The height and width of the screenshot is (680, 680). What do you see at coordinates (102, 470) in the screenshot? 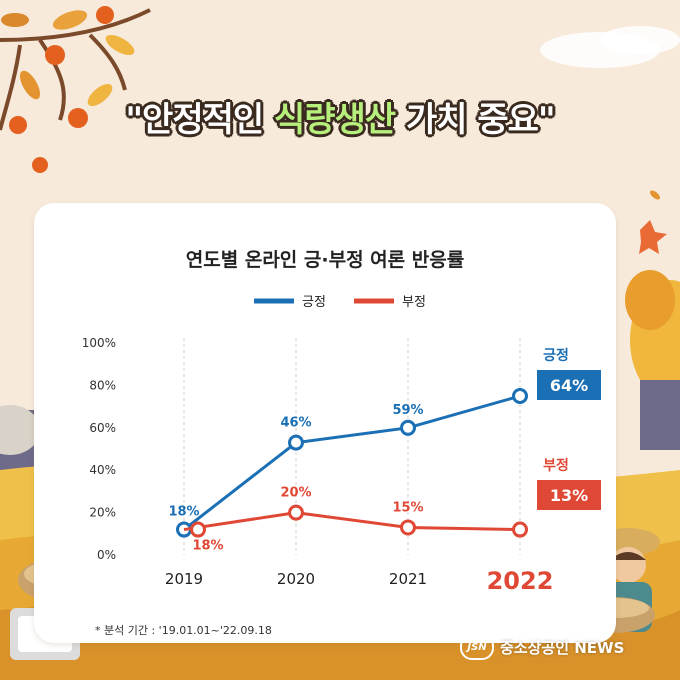
I see `y-tick-label: 40%` at bounding box center [102, 470].